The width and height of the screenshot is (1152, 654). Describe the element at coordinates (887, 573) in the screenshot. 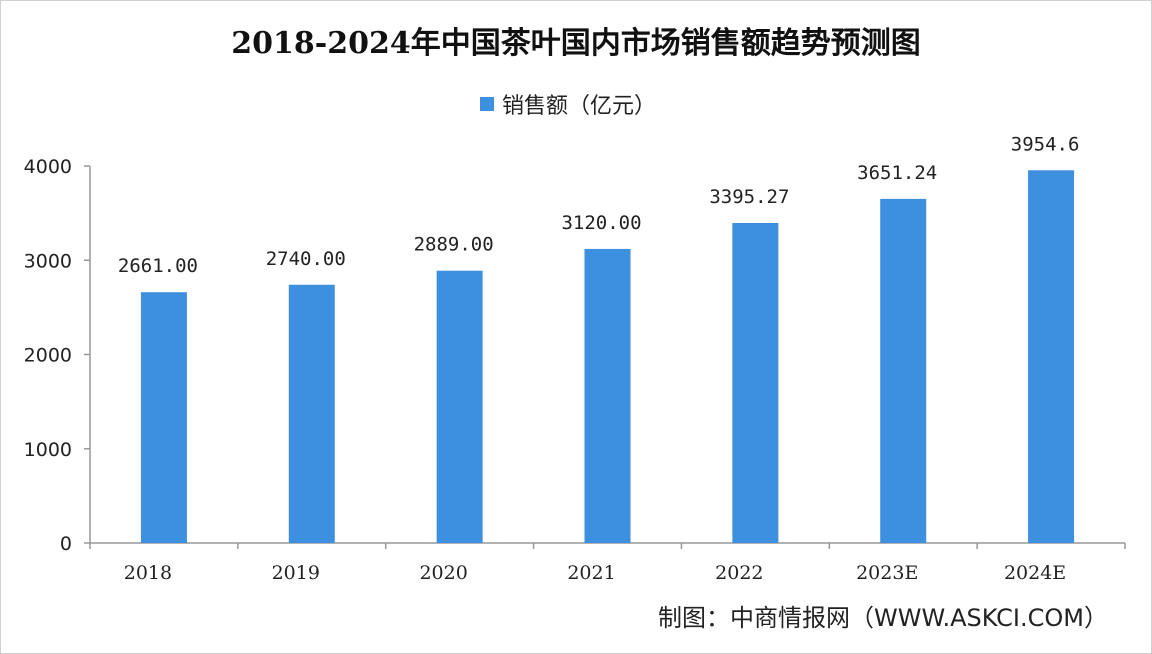

I see `x-category-label: 2023E` at that location.